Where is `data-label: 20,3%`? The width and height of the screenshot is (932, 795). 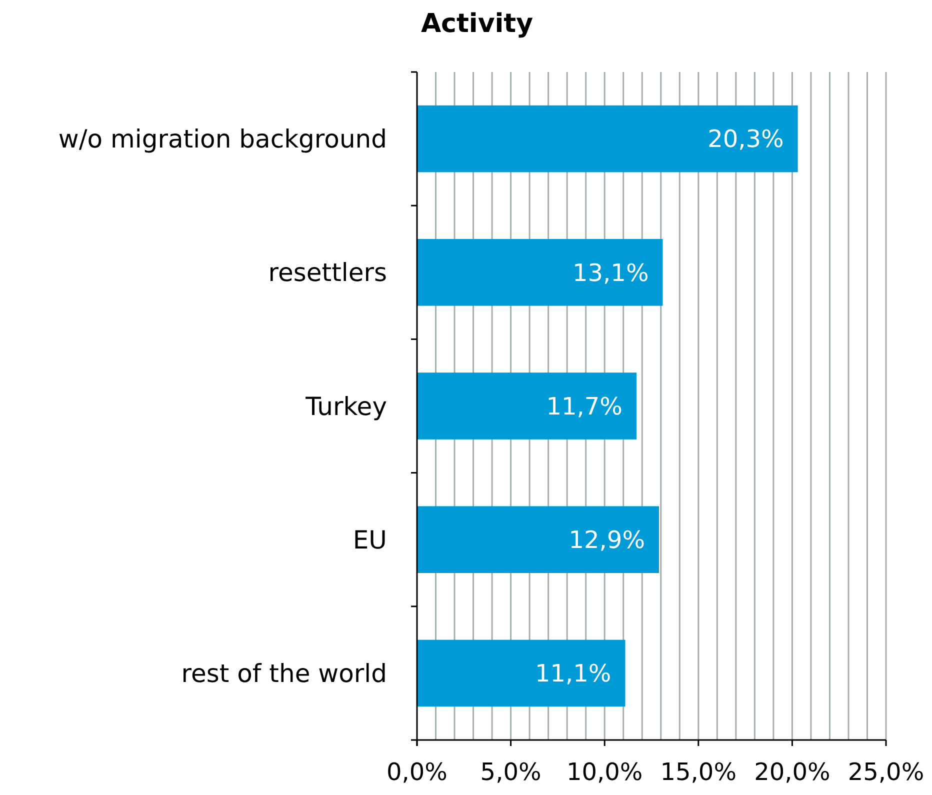
data-label: 20,3% is located at coordinates (746, 139).